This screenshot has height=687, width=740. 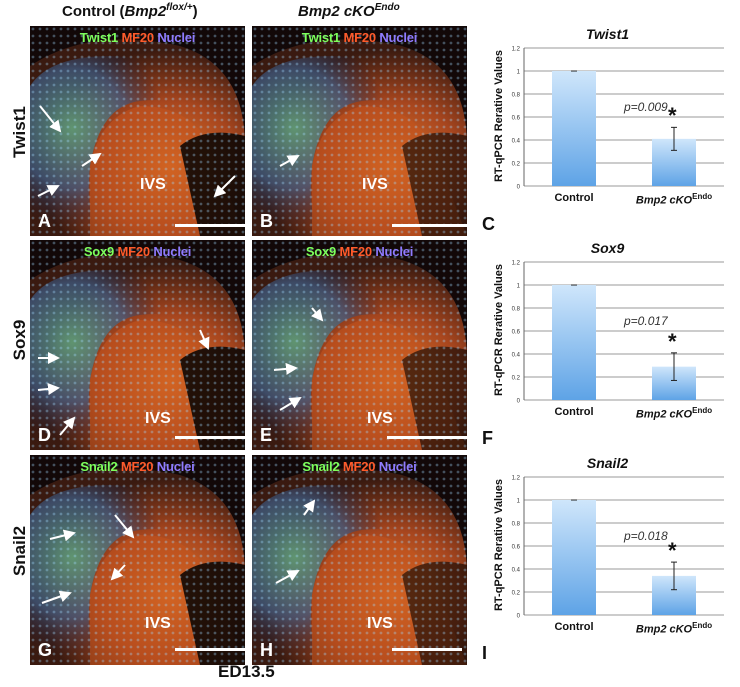 What do you see at coordinates (195, 11) in the screenshot?
I see `header-control-close: )` at bounding box center [195, 11].